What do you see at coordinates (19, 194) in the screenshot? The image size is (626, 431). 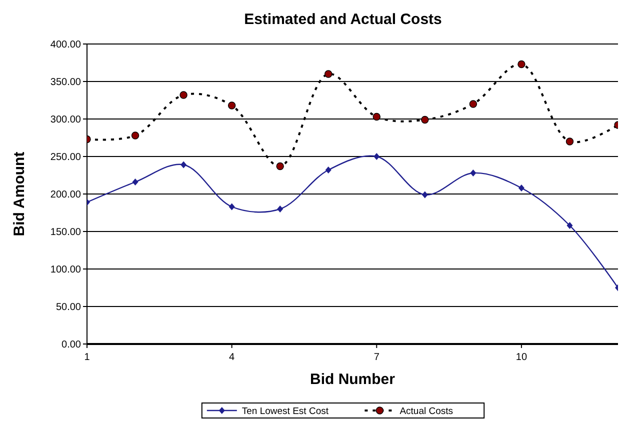 I see `y-axis-title: Bid Amount` at bounding box center [19, 194].